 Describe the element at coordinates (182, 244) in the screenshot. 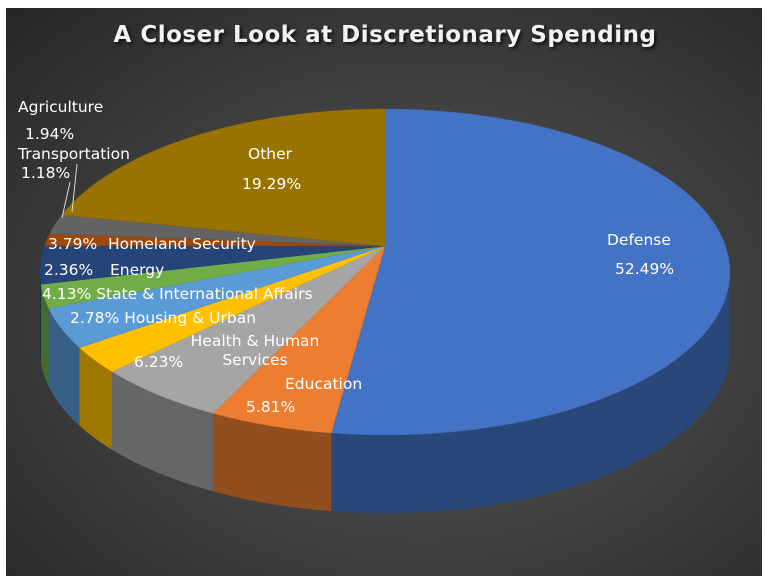

I see `label-homeland: Homeland Security` at that location.